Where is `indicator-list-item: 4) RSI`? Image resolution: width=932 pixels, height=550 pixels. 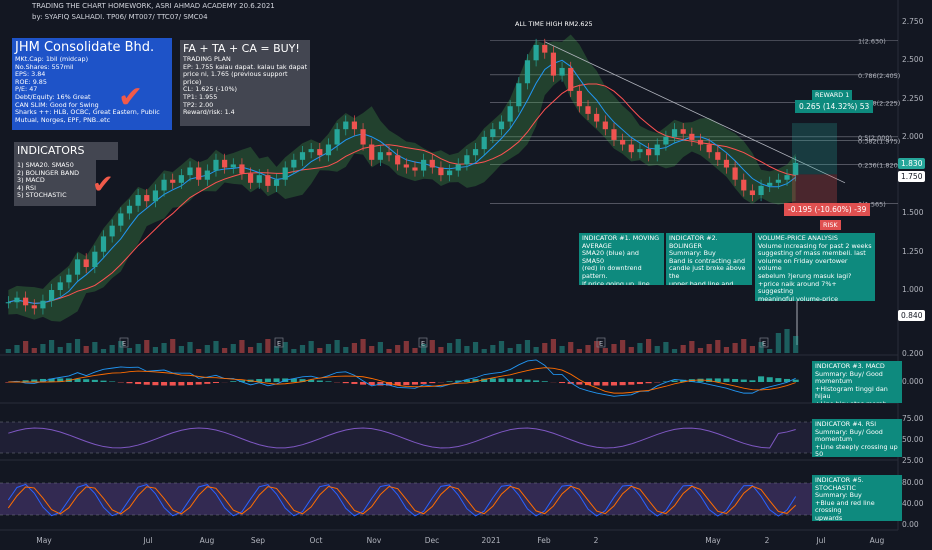
indicator-list-item: 4) RSI is located at coordinates (26, 187).